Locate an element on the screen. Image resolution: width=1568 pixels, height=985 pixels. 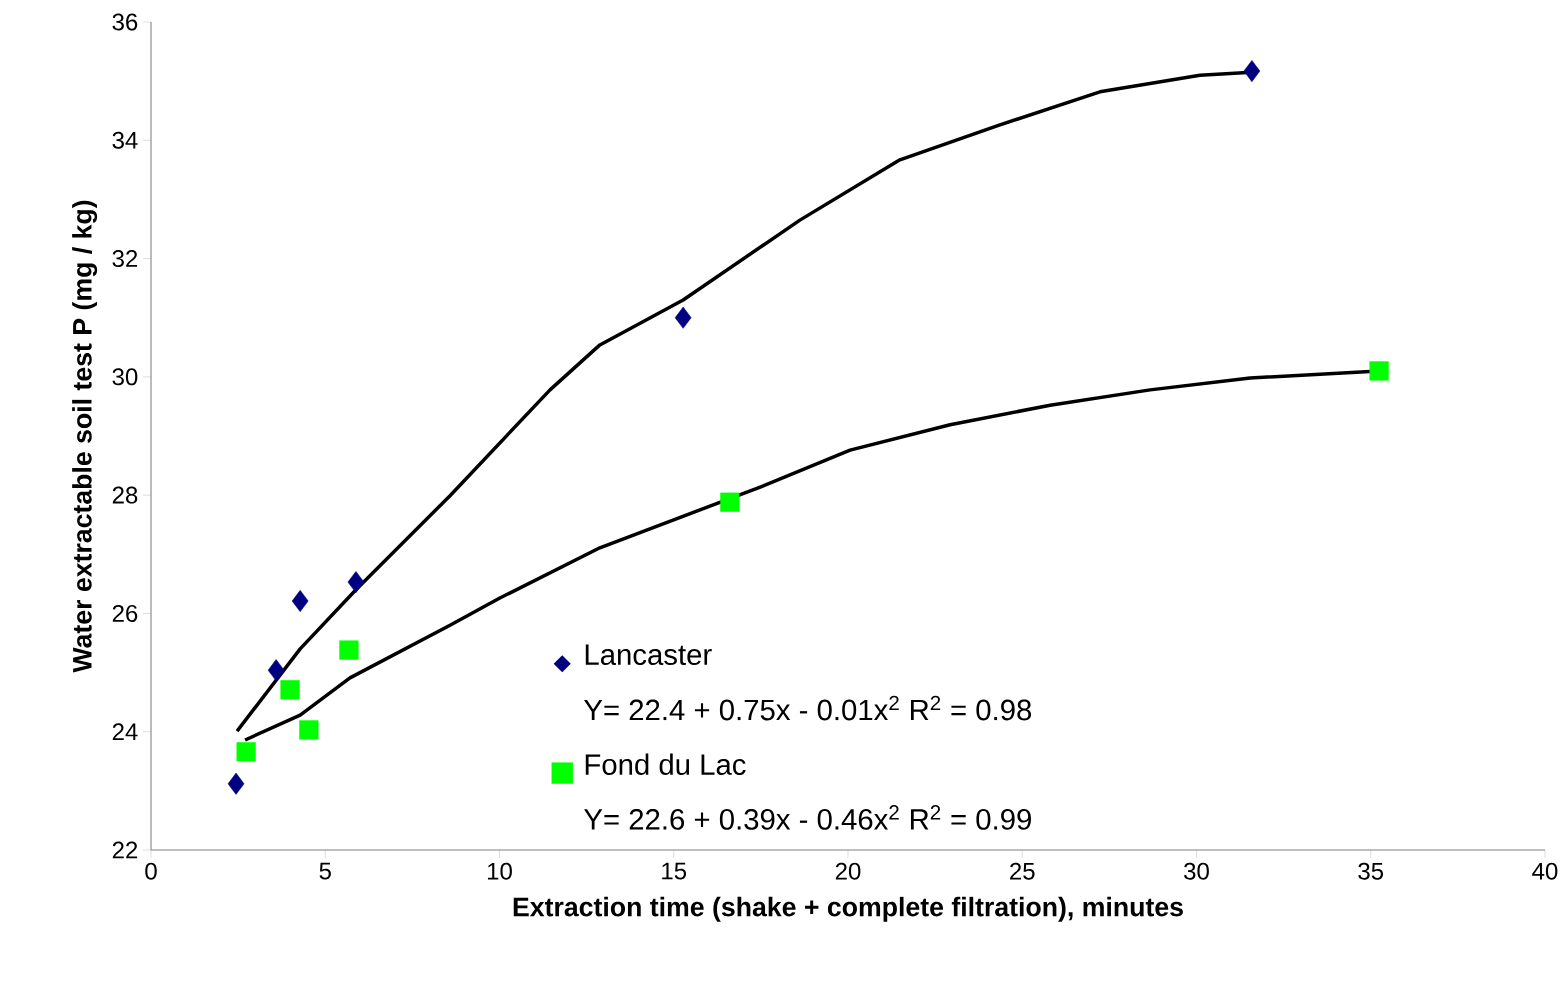
y-tick-label: 24 is located at coordinates (125, 732).